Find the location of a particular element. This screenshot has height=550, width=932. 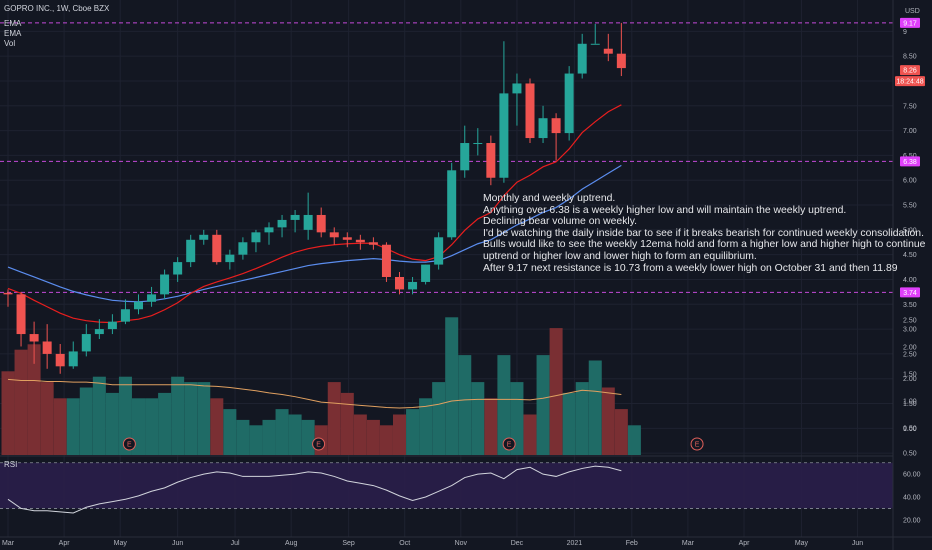

rsi-line is located at coordinates (314, 489).